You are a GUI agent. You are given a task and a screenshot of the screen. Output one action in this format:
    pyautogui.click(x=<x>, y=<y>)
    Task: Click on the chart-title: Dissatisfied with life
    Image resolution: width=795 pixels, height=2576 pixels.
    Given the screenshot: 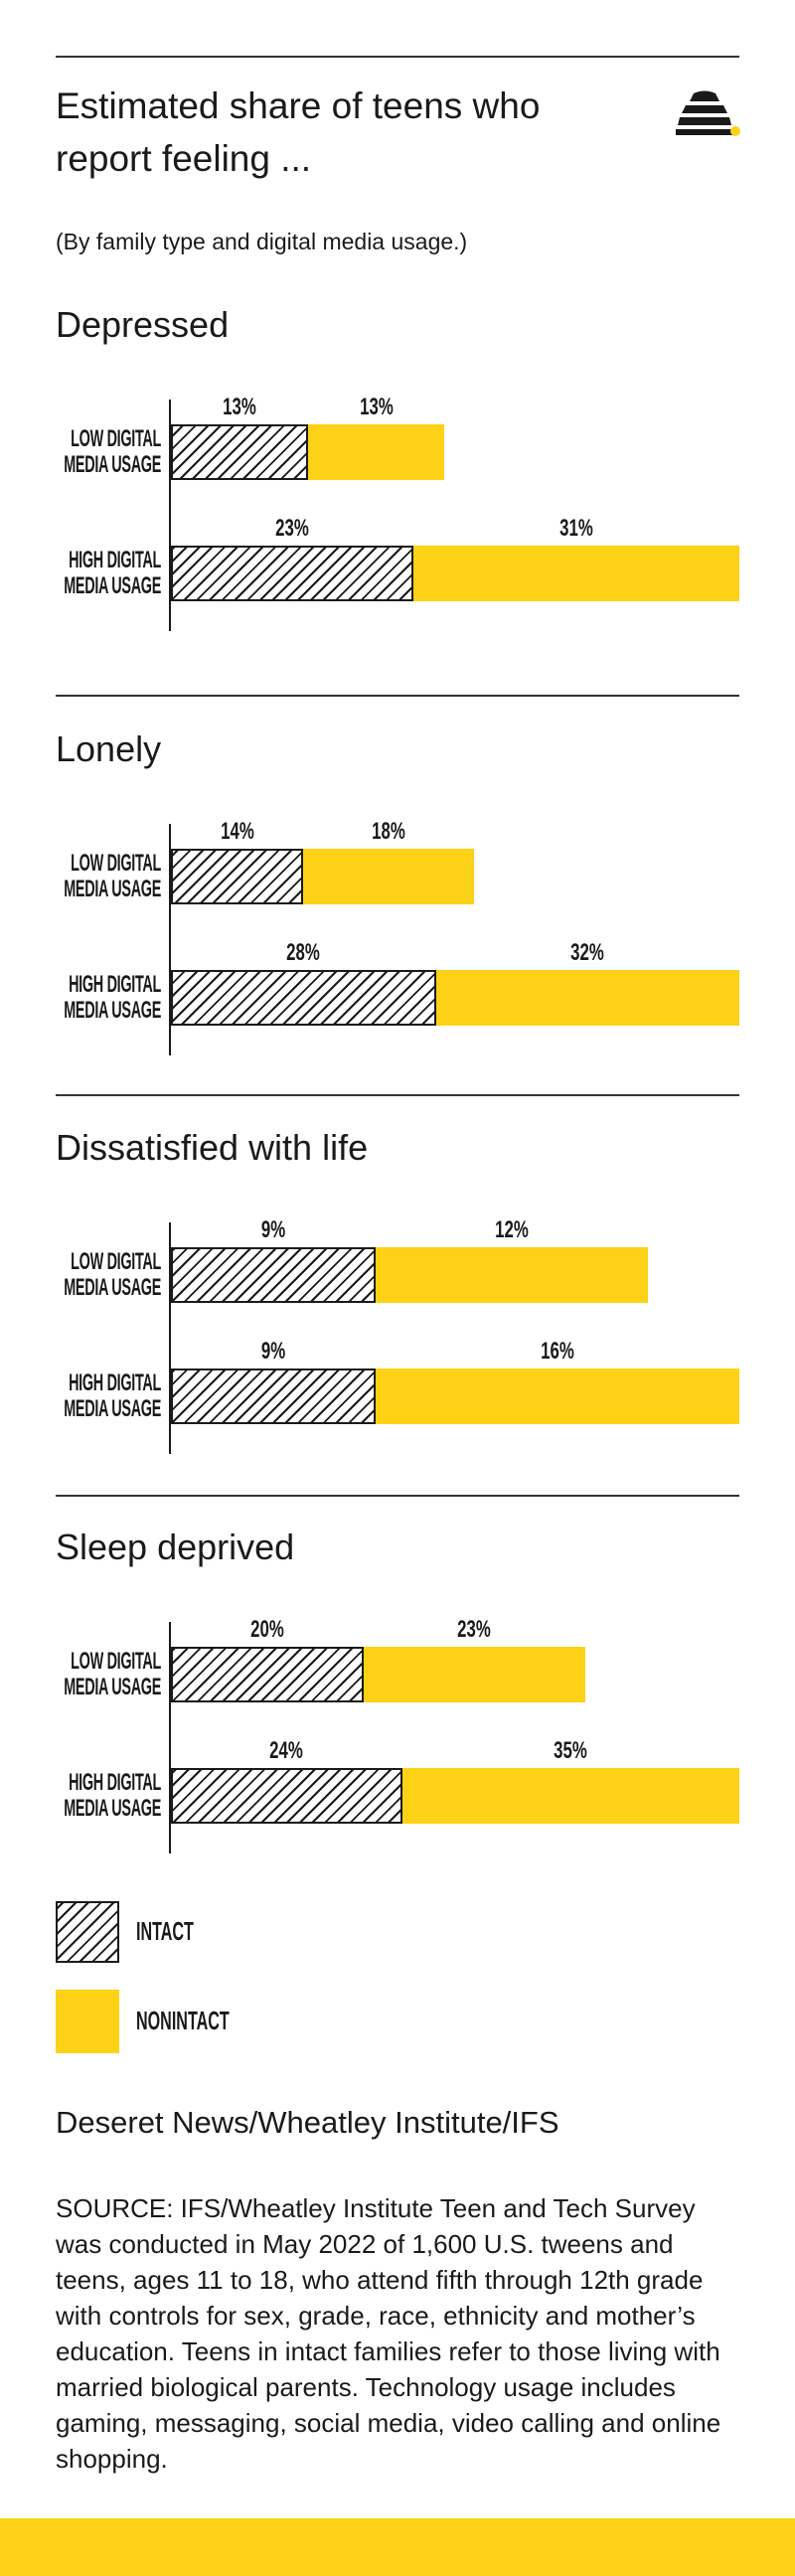 What is the action you would take?
    pyautogui.click(x=212, y=1147)
    